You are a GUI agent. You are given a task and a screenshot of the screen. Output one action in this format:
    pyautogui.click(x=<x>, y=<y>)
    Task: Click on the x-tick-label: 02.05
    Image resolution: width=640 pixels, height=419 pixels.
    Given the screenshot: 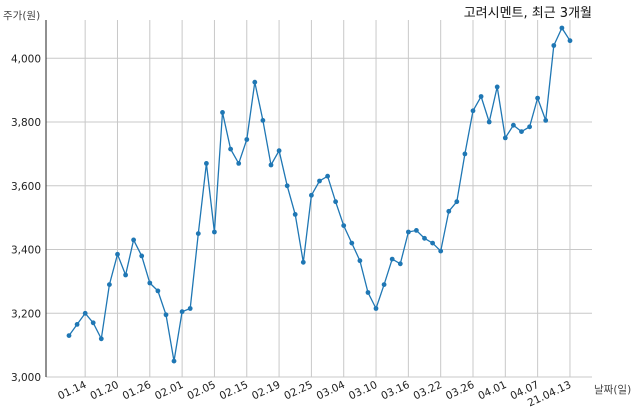 What is the action you would take?
    pyautogui.click(x=201, y=391)
    